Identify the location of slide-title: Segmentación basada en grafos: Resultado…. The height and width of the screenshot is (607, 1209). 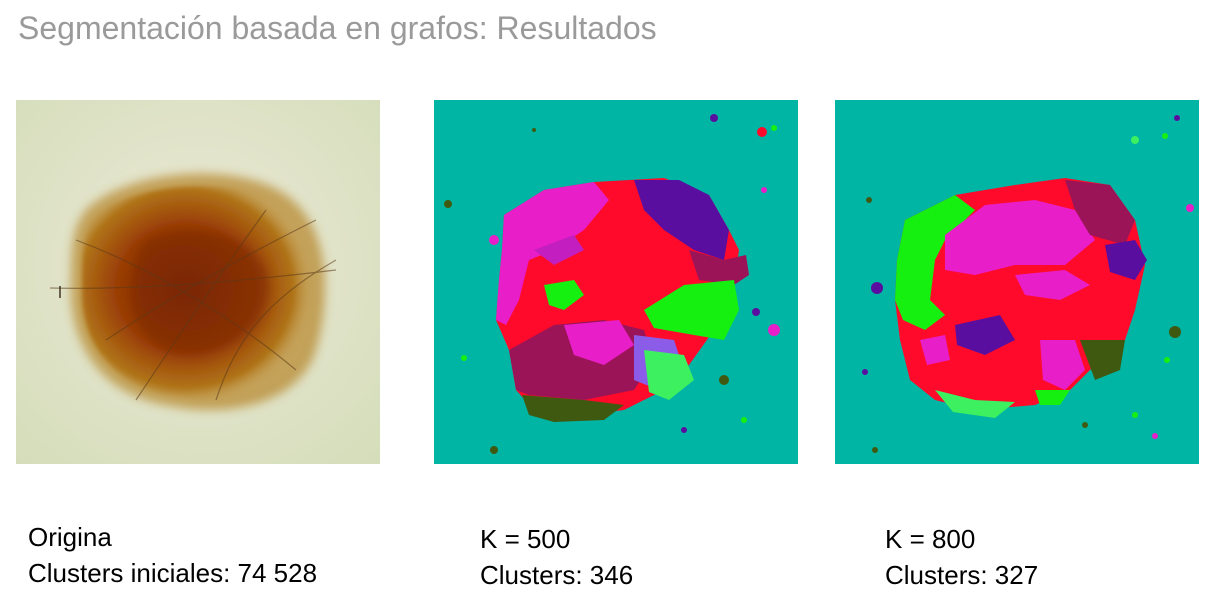
(337, 28).